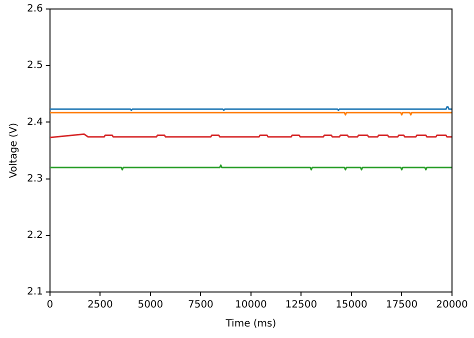 The image size is (474, 338). I want to click on x-tick-label: 20000, so click(452, 305).